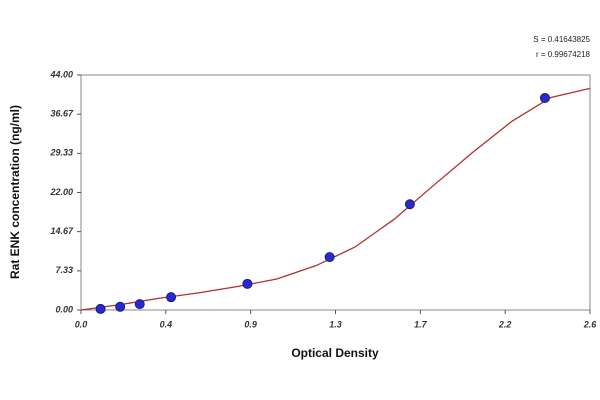 The width and height of the screenshot is (600, 400). I want to click on y-axis-title: Rat ENK concentration (ng/ml), so click(15, 192).